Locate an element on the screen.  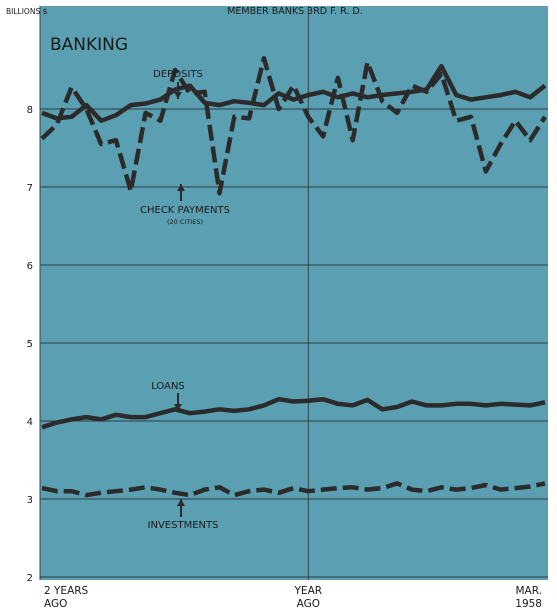
y-tick-7: 7 is located at coordinates (30, 188).